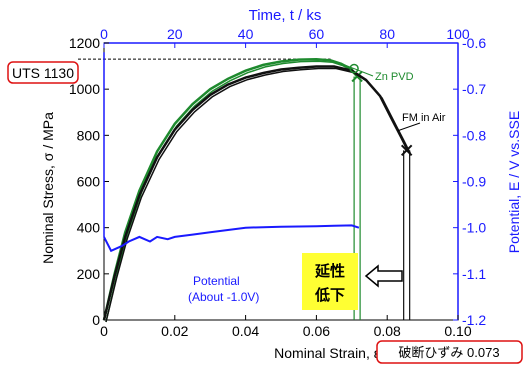 The width and height of the screenshot is (527, 365). What do you see at coordinates (48, 188) in the screenshot?
I see `y-left-axis-title: Nominal Stress, σ / MPa` at bounding box center [48, 188].